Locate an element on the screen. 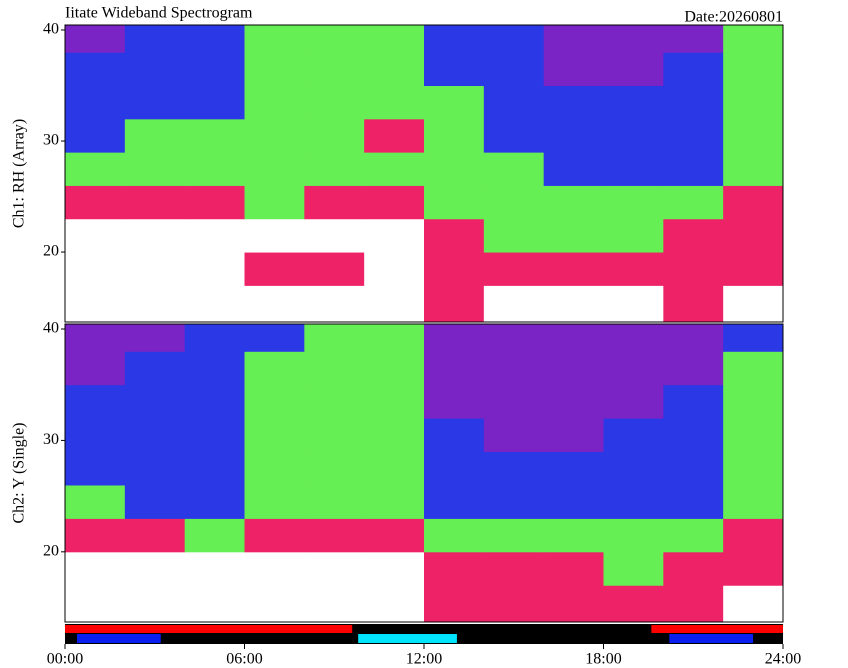 Image resolution: width=848 pixels, height=668 pixels. chart-title: Iitate Wideband Spectrogram is located at coordinates (159, 13).